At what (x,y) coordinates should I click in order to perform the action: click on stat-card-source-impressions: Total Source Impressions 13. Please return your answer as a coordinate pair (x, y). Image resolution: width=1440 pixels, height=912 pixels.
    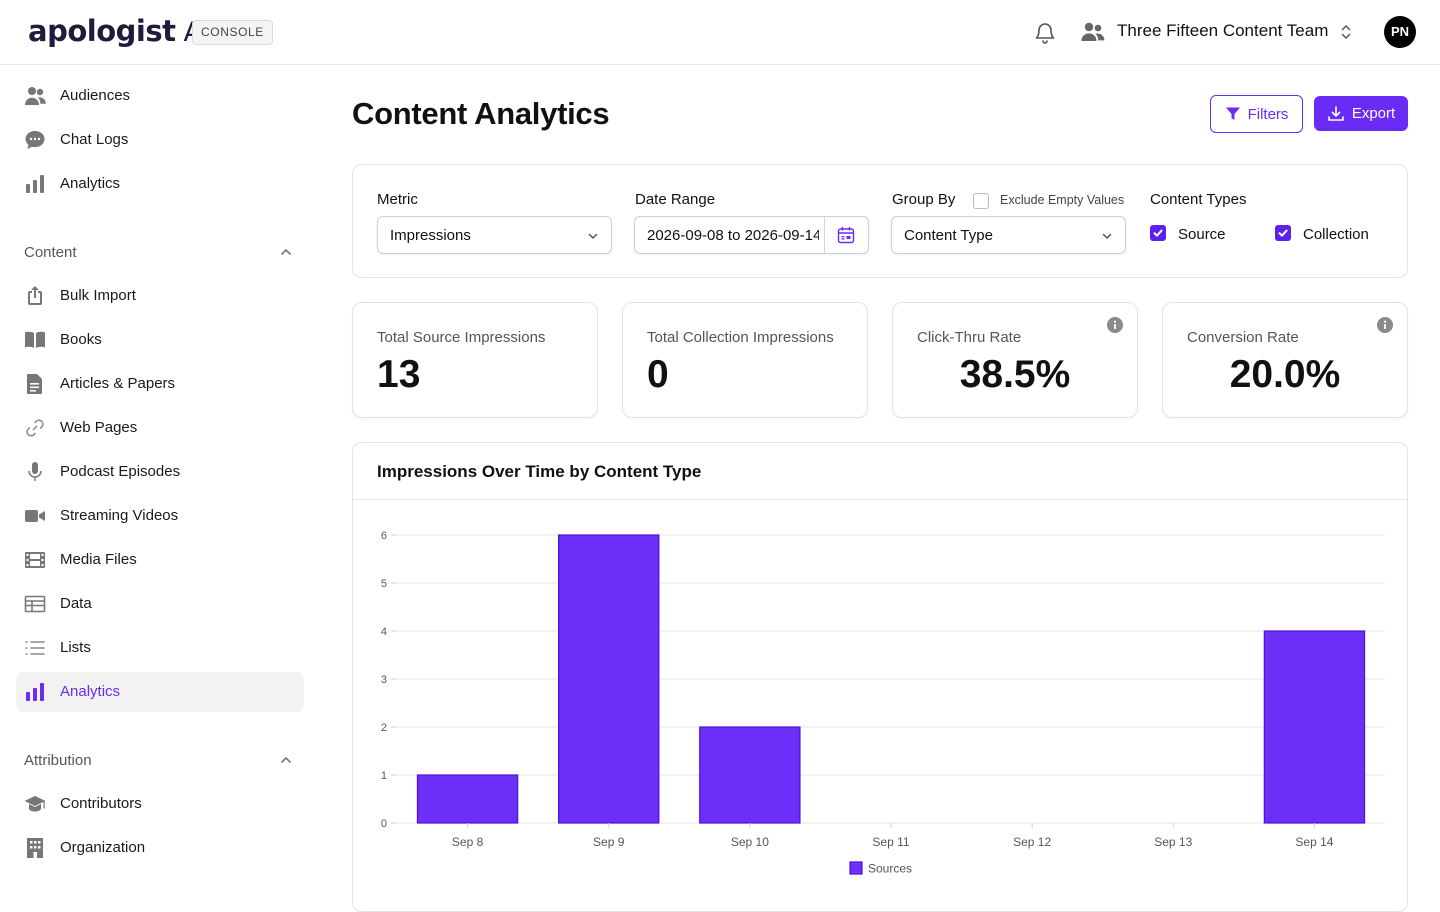
    Looking at the image, I should click on (475, 360).